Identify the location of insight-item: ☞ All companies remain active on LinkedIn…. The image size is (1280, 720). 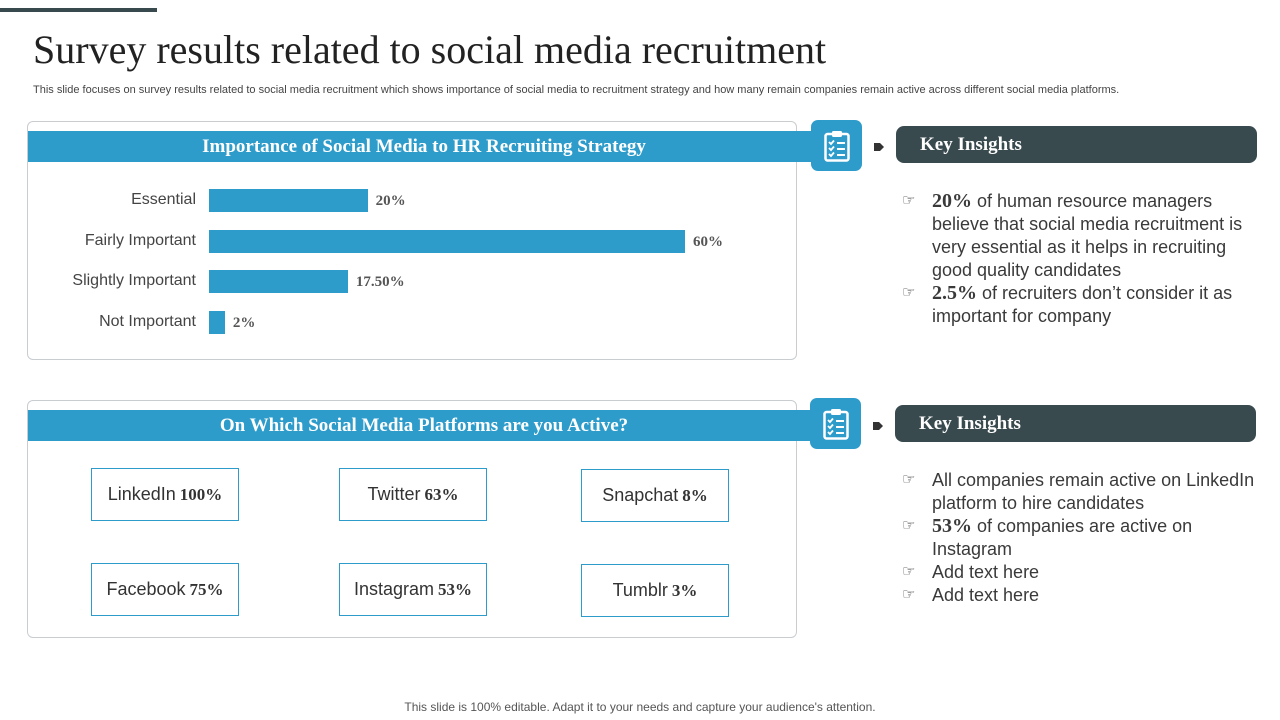
(1082, 492).